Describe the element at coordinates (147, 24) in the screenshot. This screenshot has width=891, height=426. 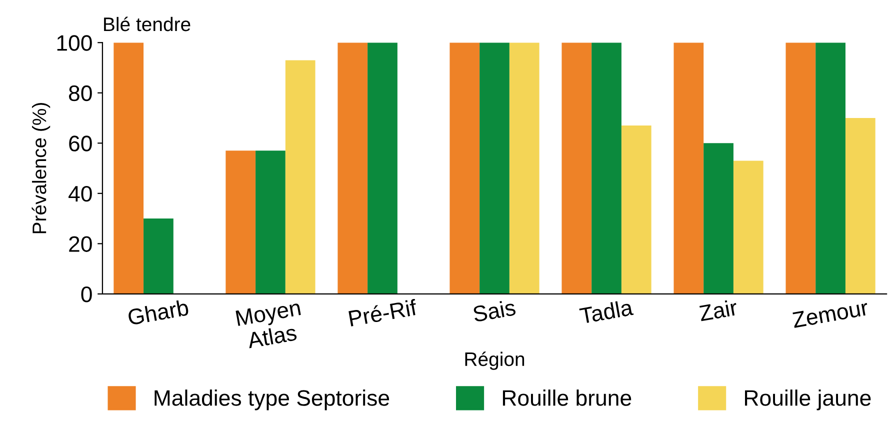
I see `chart-title: Blé tendre` at that location.